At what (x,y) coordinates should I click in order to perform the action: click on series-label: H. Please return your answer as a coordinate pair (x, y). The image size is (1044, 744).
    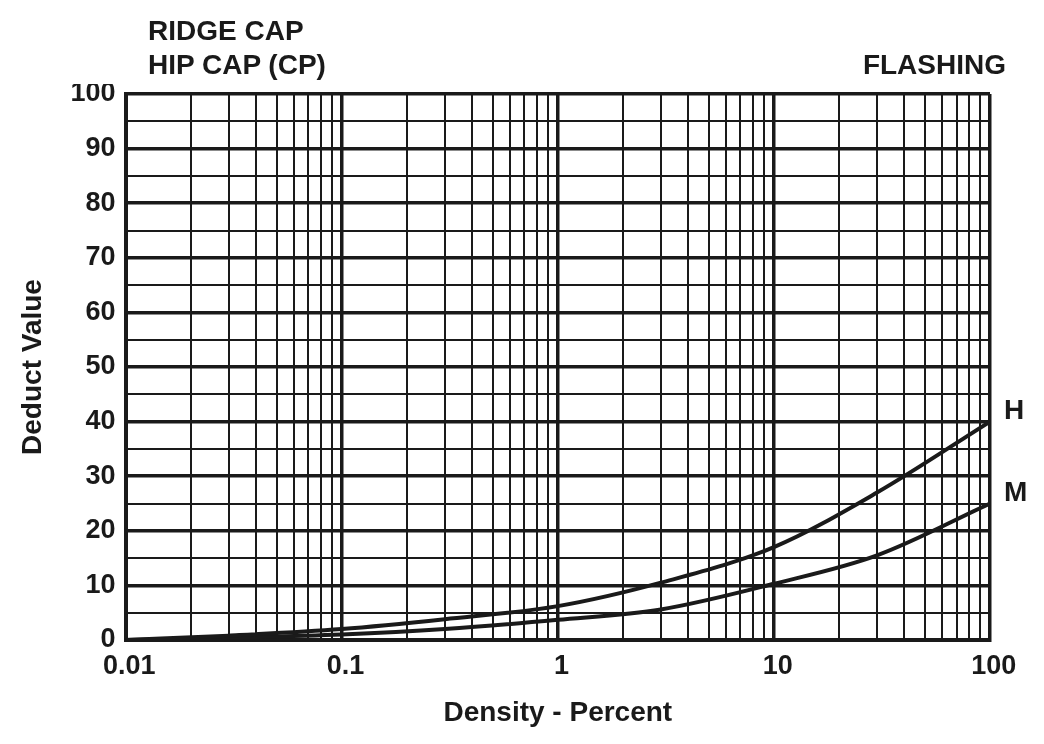
    Looking at the image, I should click on (1014, 410).